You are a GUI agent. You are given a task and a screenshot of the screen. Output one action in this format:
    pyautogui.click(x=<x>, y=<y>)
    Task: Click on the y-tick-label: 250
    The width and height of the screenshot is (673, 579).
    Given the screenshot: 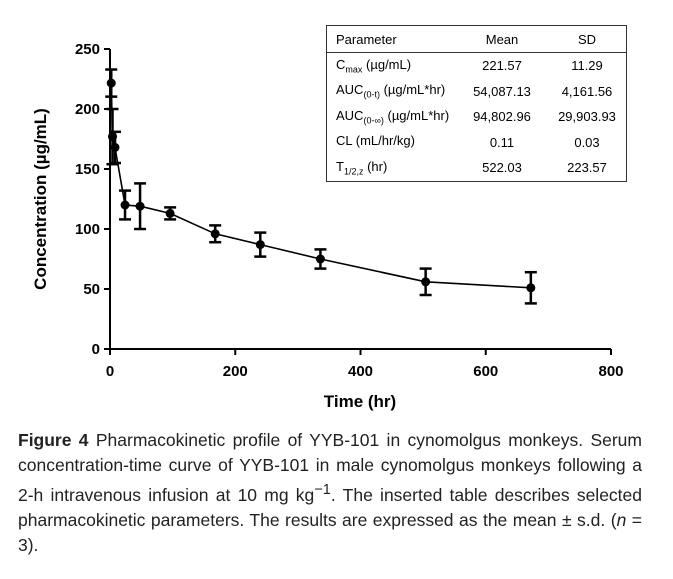 What is the action you would take?
    pyautogui.click(x=87, y=49)
    